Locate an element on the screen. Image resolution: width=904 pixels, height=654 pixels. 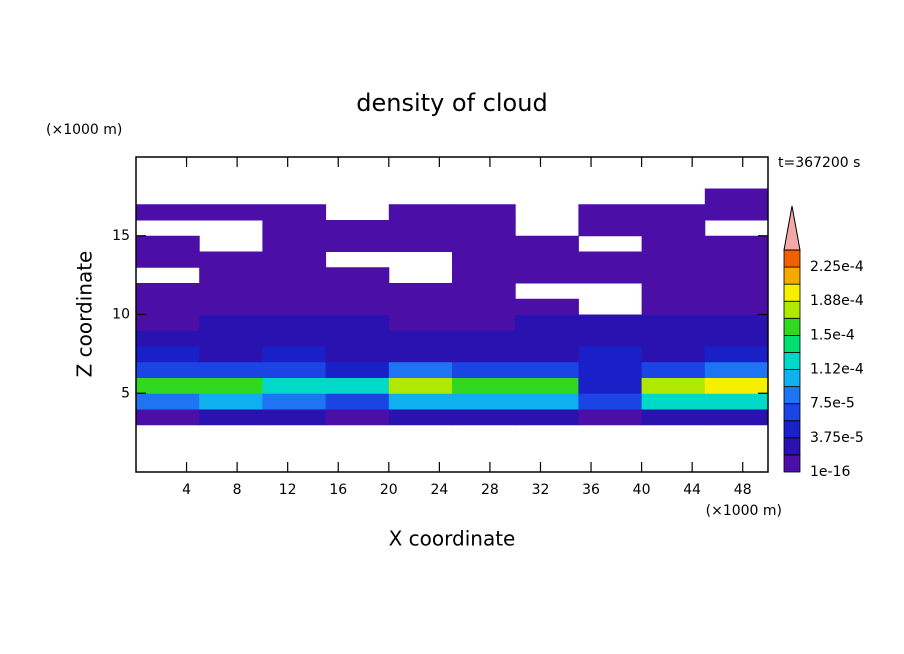
colorbar-label: 1.88e-4 is located at coordinates (837, 301).